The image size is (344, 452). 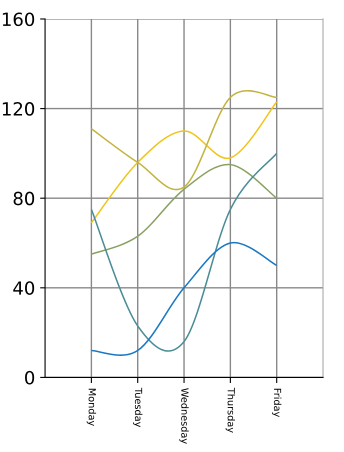 I want to click on x-tick-label: Monday, so click(x=91, y=407).